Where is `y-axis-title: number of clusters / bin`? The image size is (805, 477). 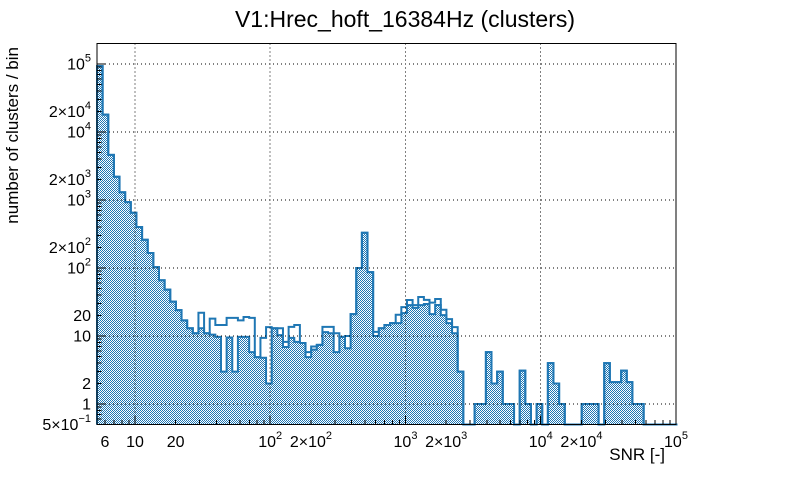 y-axis-title: number of clusters / bin is located at coordinates (12, 135).